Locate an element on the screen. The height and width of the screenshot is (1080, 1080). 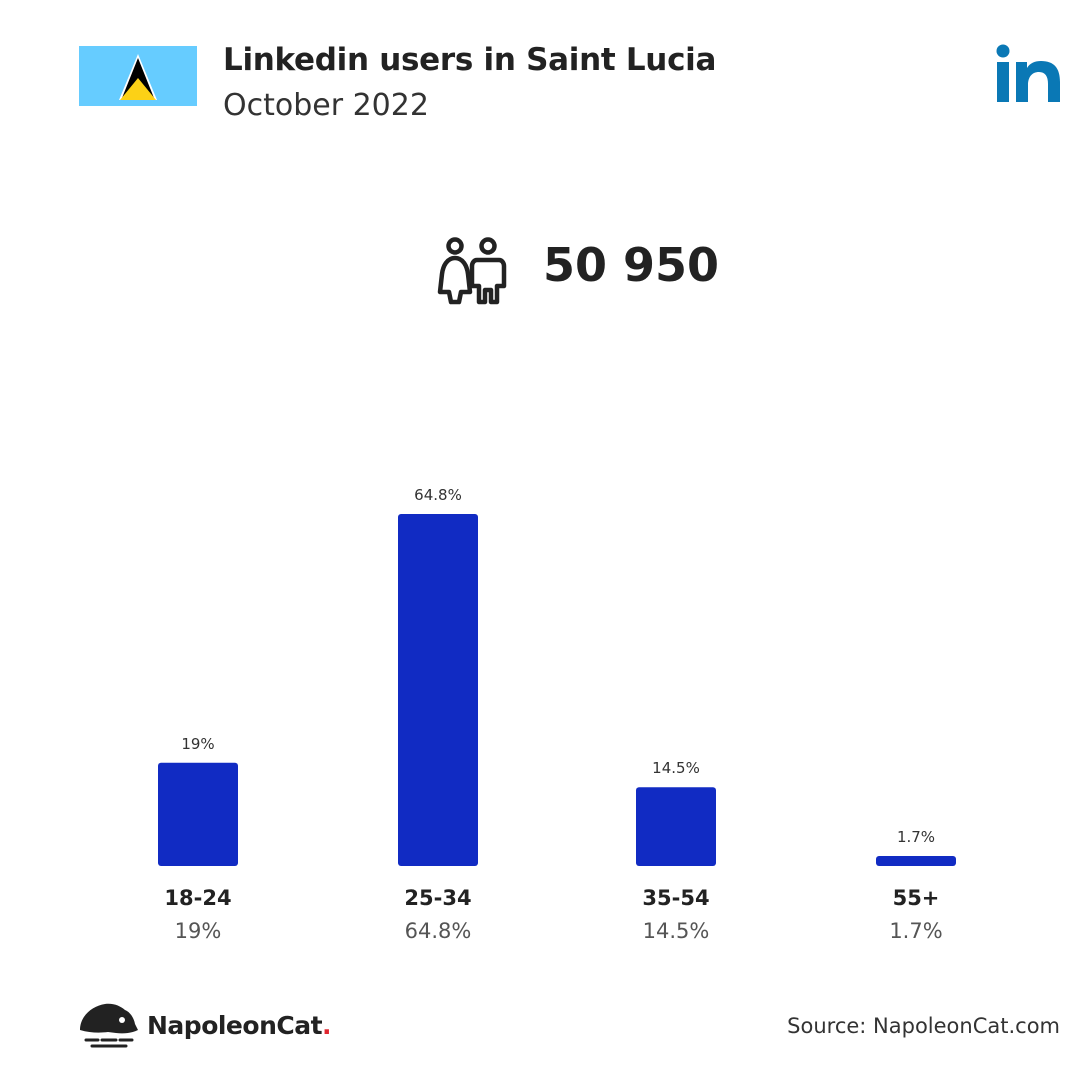
linkedin-logo-icon is located at coordinates (1028, 73).